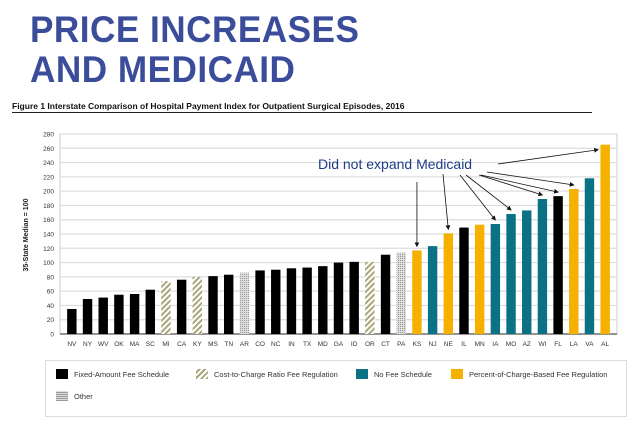 Image resolution: width=640 pixels, height=445 pixels. What do you see at coordinates (181, 306) in the screenshot?
I see `bar-ca` at bounding box center [181, 306].